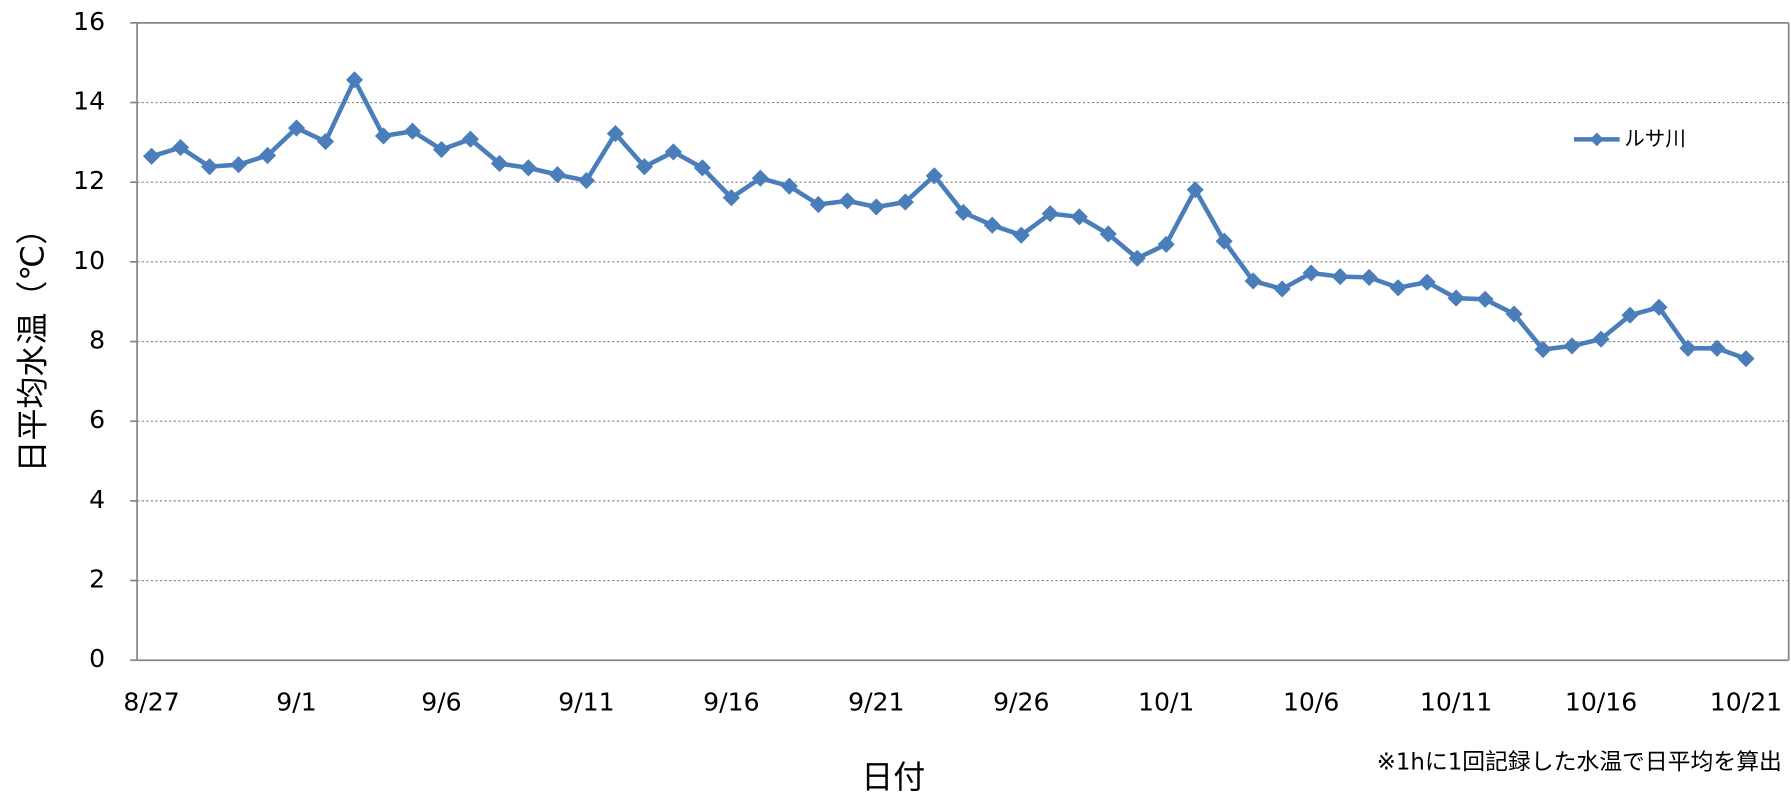 The width and height of the screenshot is (1791, 795). What do you see at coordinates (1746, 702) in the screenshot?
I see `x-tick-label: 10/21` at bounding box center [1746, 702].